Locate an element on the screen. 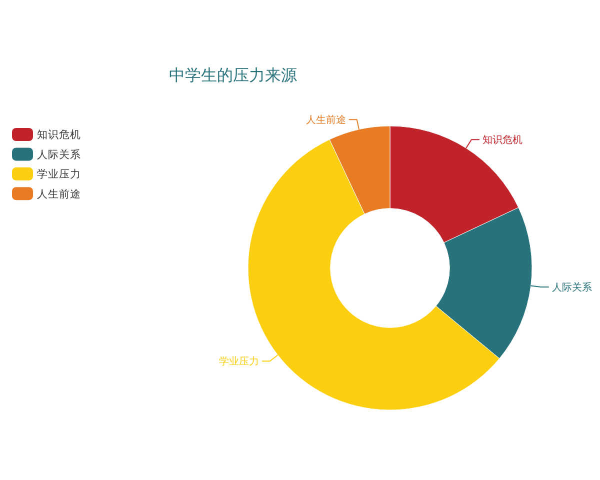 This screenshot has height=480, width=600. legend-label: 人生前途 is located at coordinates (59, 193).